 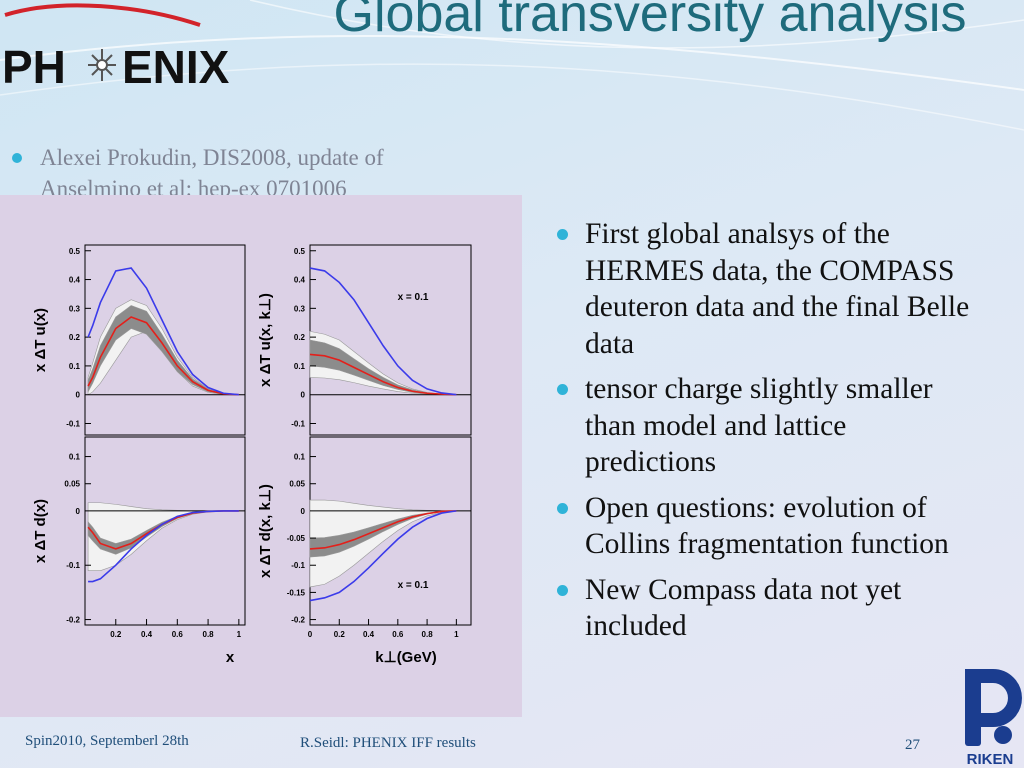 I want to click on logo-star, so click(x=102, y=65).